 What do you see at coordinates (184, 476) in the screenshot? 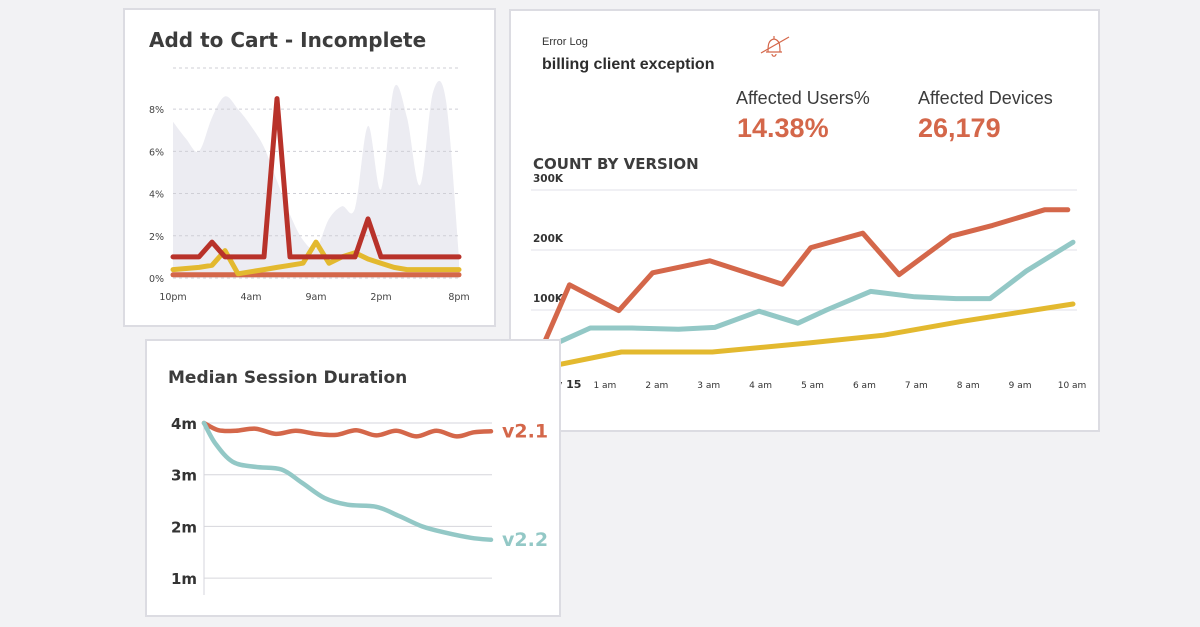
I see `y-tick-label: 3m` at bounding box center [184, 476].